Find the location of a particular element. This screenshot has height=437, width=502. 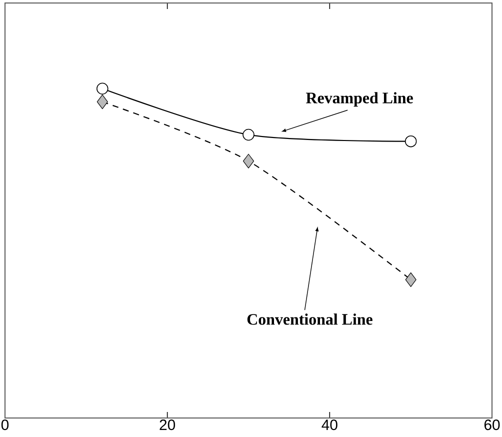

x-tick-label: 0 is located at coordinates (5, 425).